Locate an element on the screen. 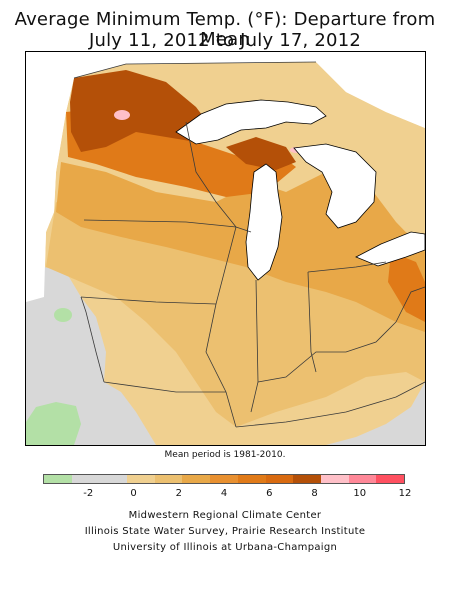 This screenshot has width=450, height=600. border-ia-mo is located at coordinates (148, 300).